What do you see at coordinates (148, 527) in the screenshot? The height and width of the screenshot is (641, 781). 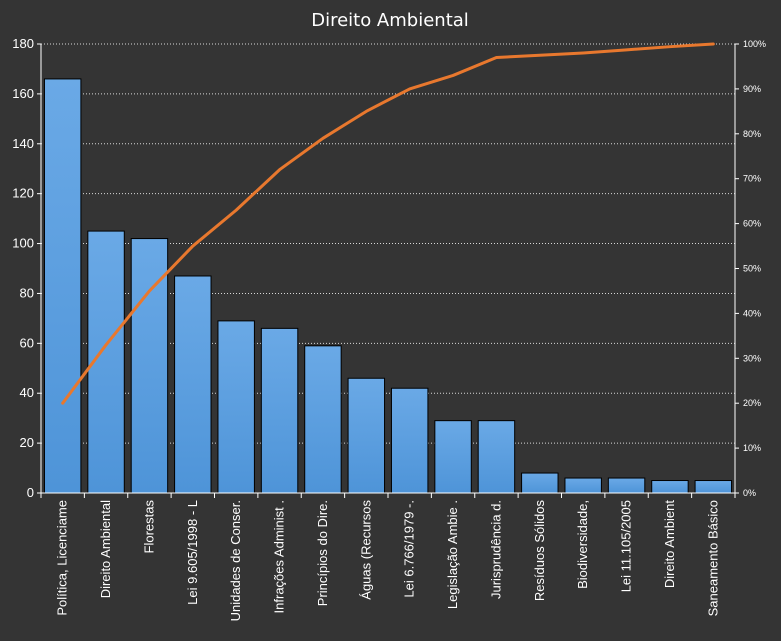 I see `x-tick-label-2: Florestas` at bounding box center [148, 527].